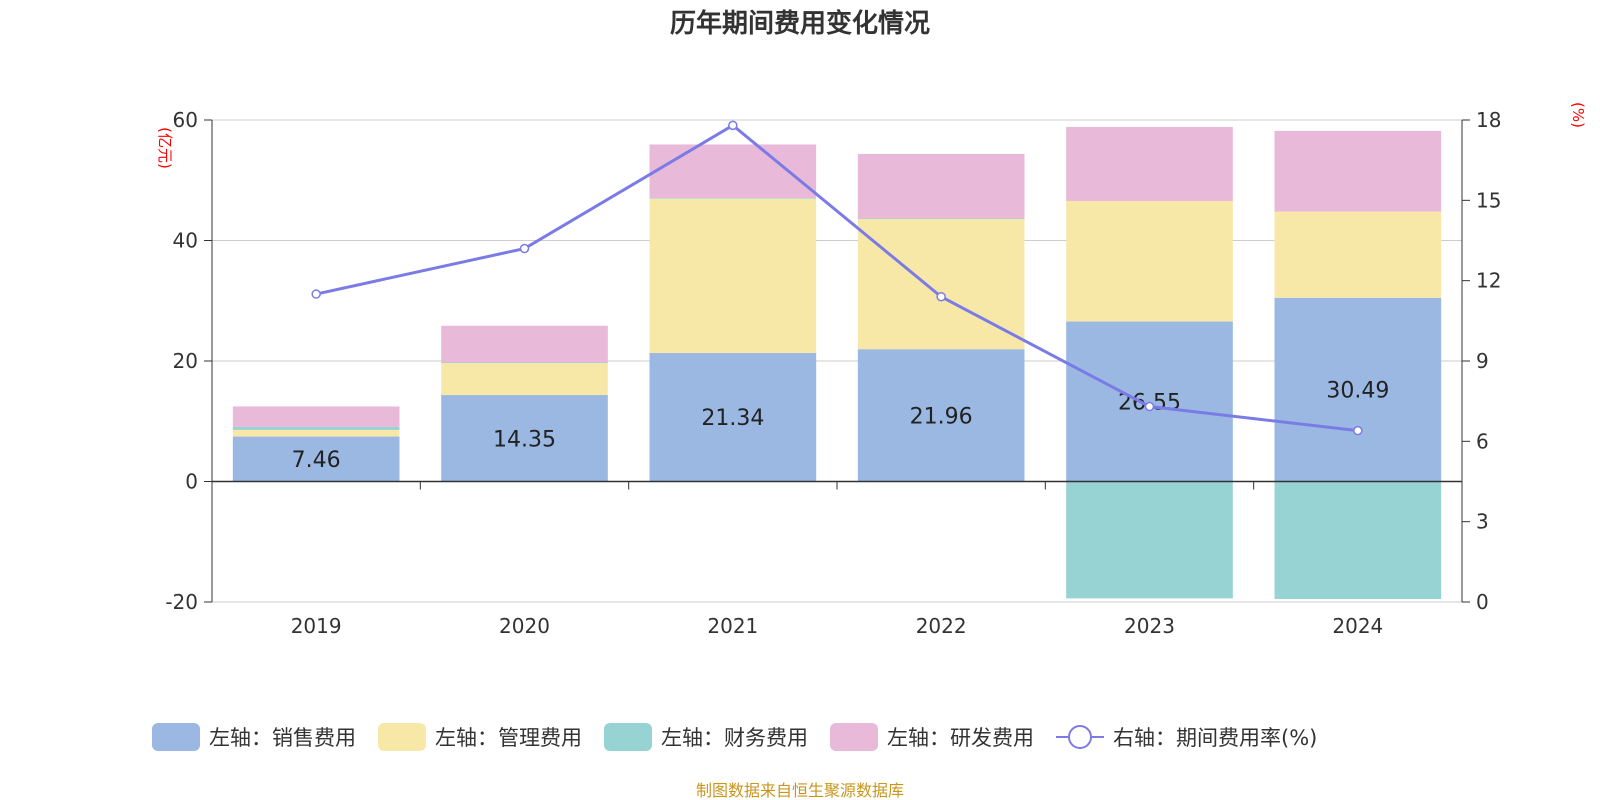 This screenshot has height=800, width=1600. I want to click on legend-label: 左轴：销售费用, so click(282, 738).